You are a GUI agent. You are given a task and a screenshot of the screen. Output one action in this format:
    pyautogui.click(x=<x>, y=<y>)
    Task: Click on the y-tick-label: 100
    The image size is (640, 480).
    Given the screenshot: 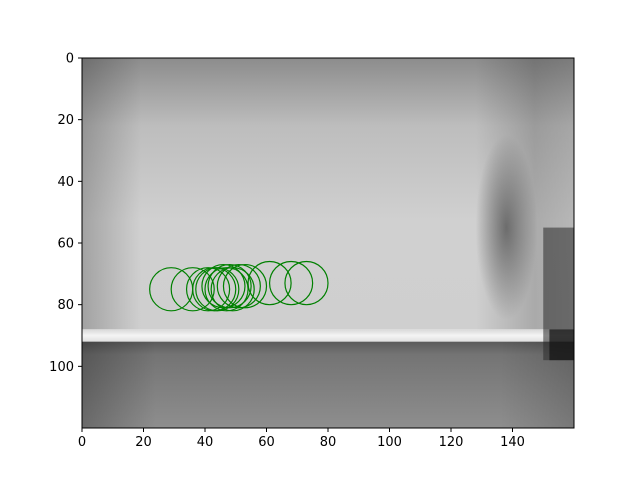 What is the action you would take?
    pyautogui.click(x=61, y=367)
    